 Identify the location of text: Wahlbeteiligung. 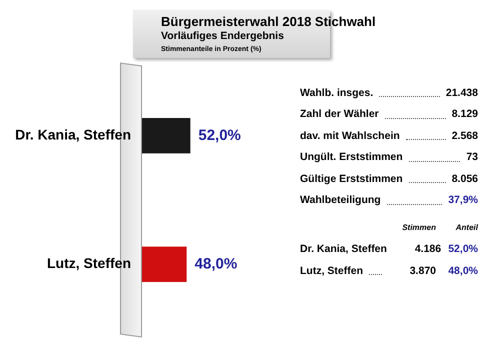
(340, 200).